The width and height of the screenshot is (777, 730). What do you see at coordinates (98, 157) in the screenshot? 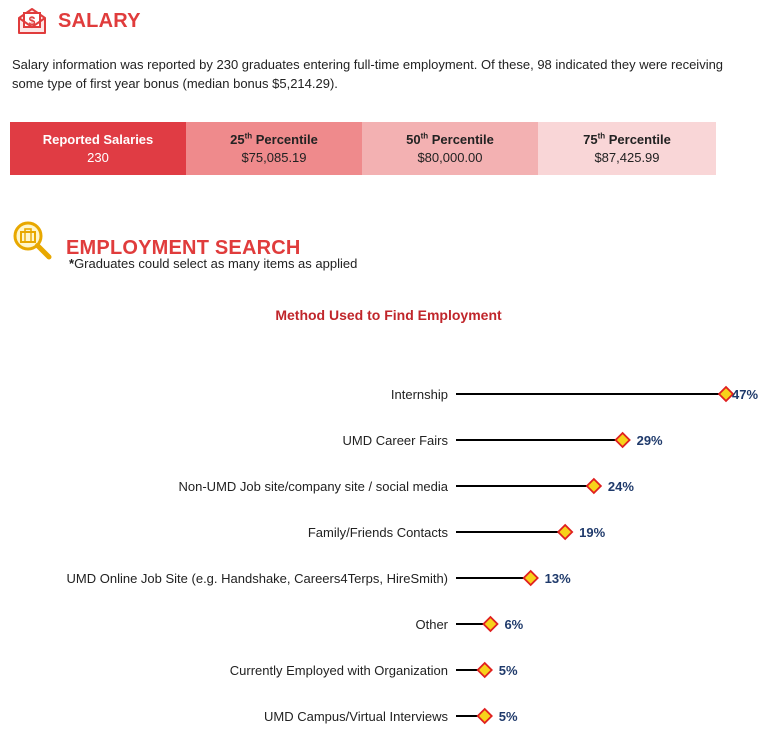
I see `salary-cell-value: 230` at bounding box center [98, 157].